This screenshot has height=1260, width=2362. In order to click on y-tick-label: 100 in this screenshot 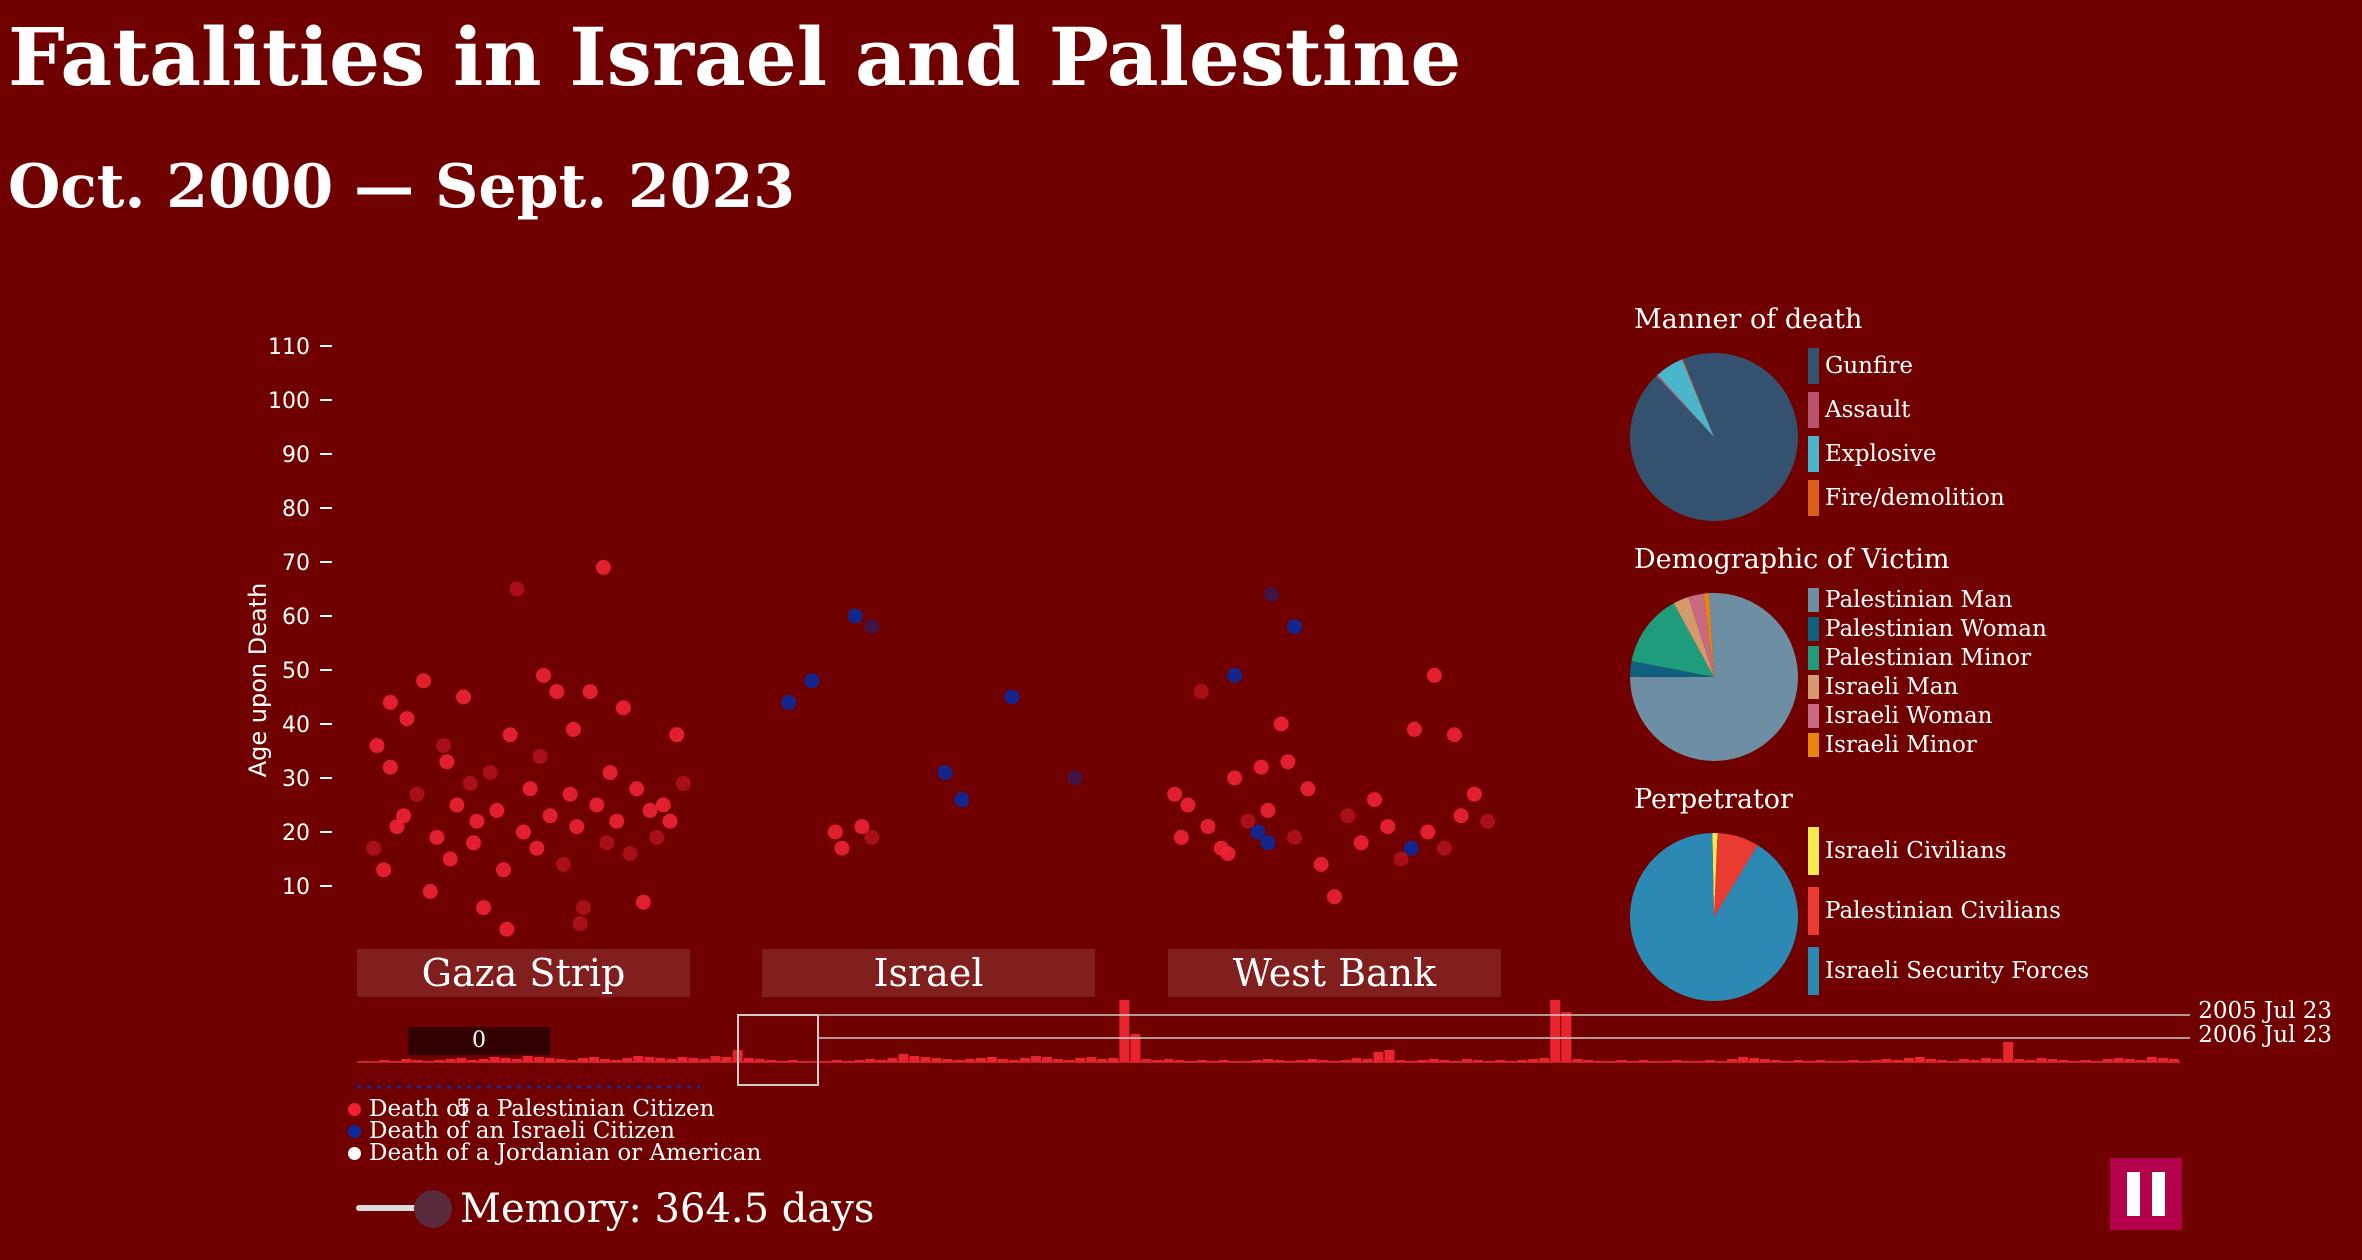, I will do `click(289, 401)`.